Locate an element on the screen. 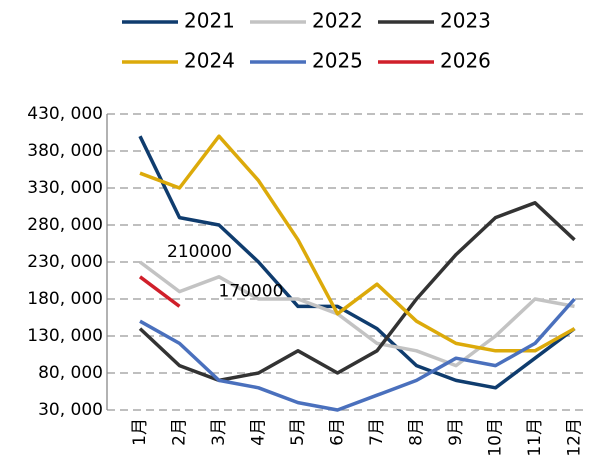 Image resolution: width=595 pixels, height=475 pixels. x-tick-label: 11月 is located at coordinates (535, 437).